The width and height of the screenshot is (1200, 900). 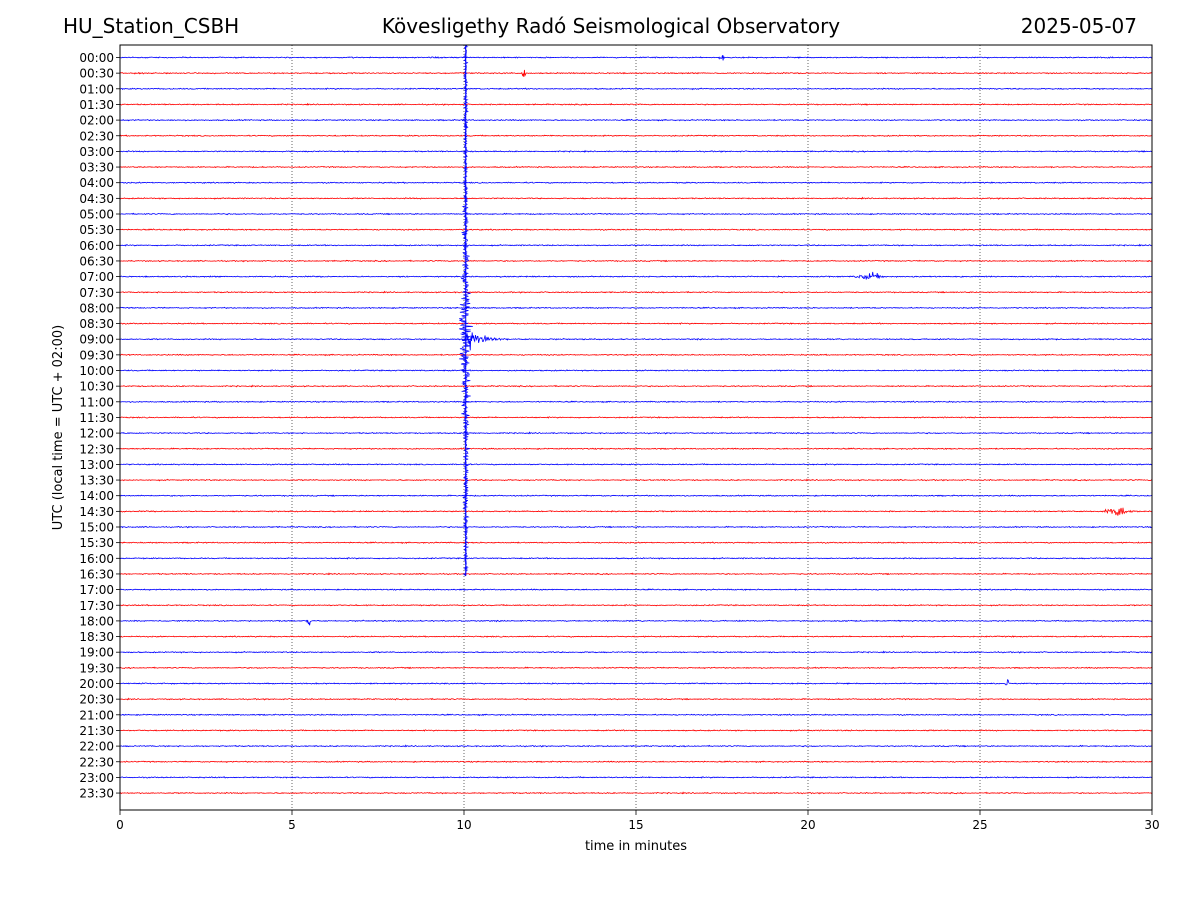 What do you see at coordinates (636, 682) in the screenshot?
I see `trace-2000` at bounding box center [636, 682].